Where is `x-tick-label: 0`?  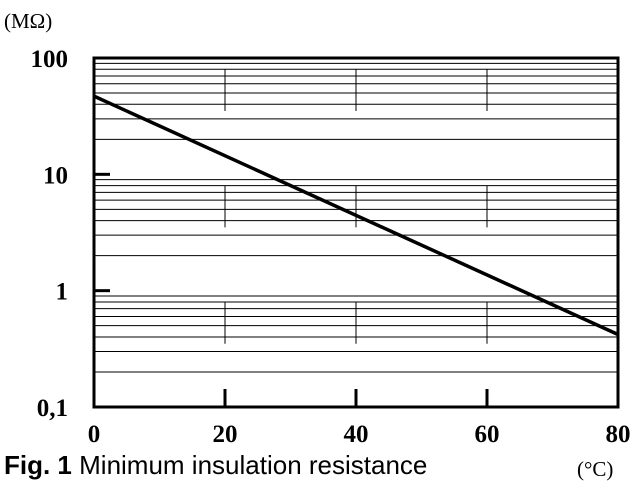
x-tick-label: 0 is located at coordinates (94, 434).